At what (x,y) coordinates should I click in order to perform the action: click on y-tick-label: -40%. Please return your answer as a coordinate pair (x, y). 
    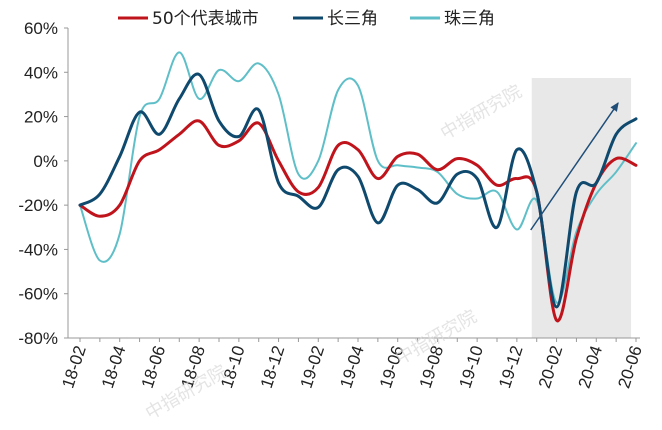
    Looking at the image, I should click on (38, 249).